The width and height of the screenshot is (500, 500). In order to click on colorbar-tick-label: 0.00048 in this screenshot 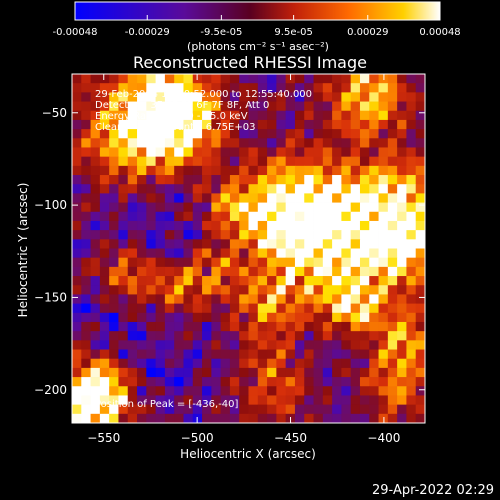, I will do `click(439, 32)`.